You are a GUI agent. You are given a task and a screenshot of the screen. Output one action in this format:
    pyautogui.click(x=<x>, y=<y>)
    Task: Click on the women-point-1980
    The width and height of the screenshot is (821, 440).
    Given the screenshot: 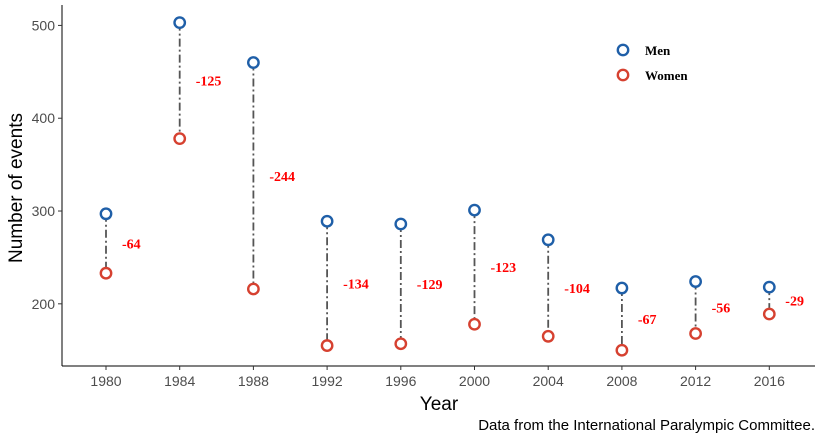 What is the action you would take?
    pyautogui.click(x=106, y=273)
    